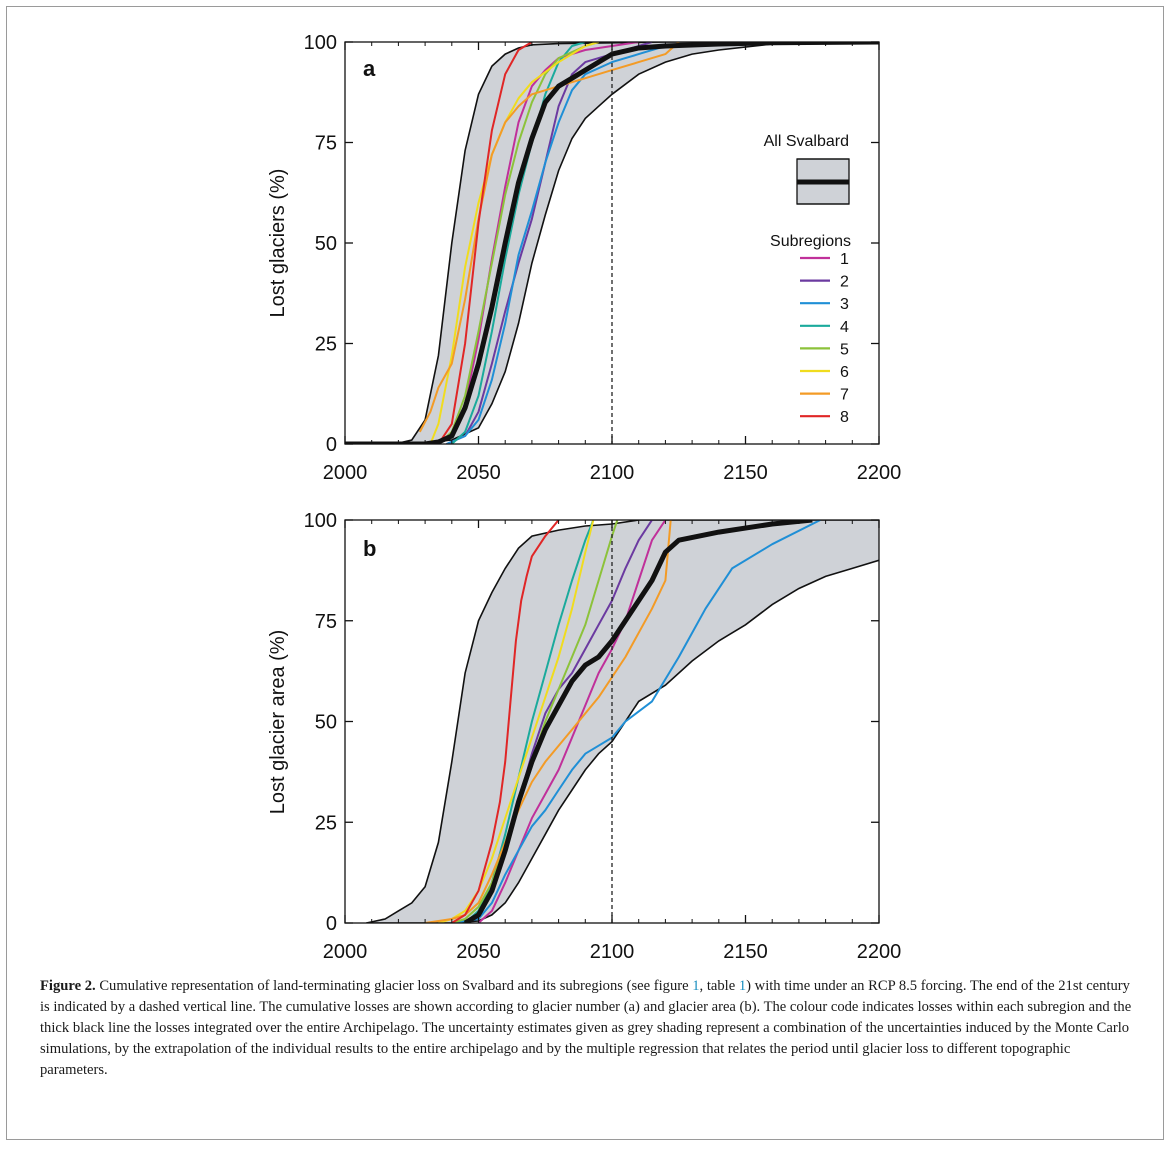 This screenshot has width=1173, height=1150. Describe the element at coordinates (345, 952) in the screenshot. I see `x-tick-label-b: 2000` at that location.